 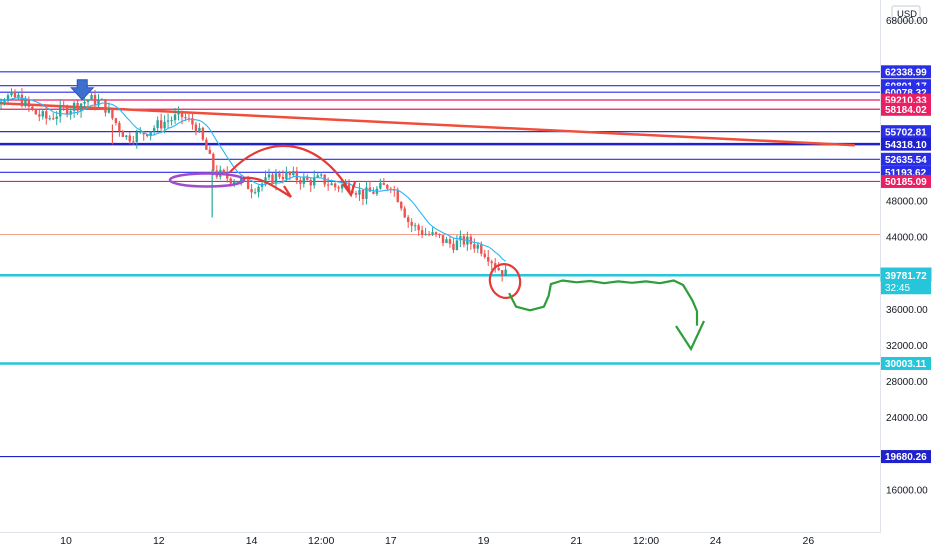 I want to click on y-tick-label: 48000.00, so click(x=907, y=202).